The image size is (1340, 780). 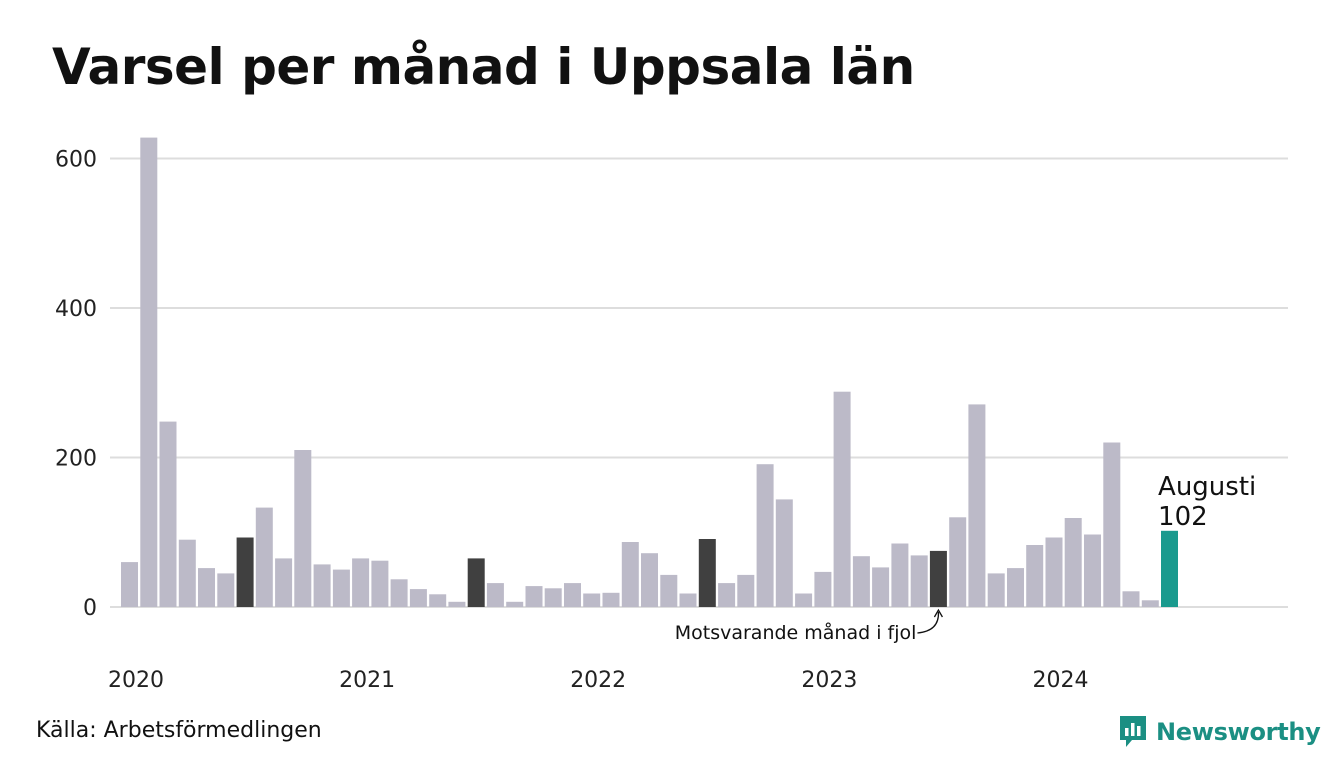 What do you see at coordinates (76, 385) in the screenshot?
I see `y-axis-tick-labels: 0 200 400 600` at bounding box center [76, 385].